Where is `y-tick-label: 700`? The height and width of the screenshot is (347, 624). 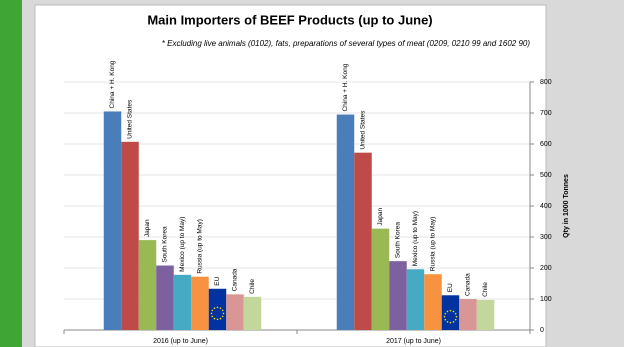 y-tick-label: 700 is located at coordinates (546, 113).